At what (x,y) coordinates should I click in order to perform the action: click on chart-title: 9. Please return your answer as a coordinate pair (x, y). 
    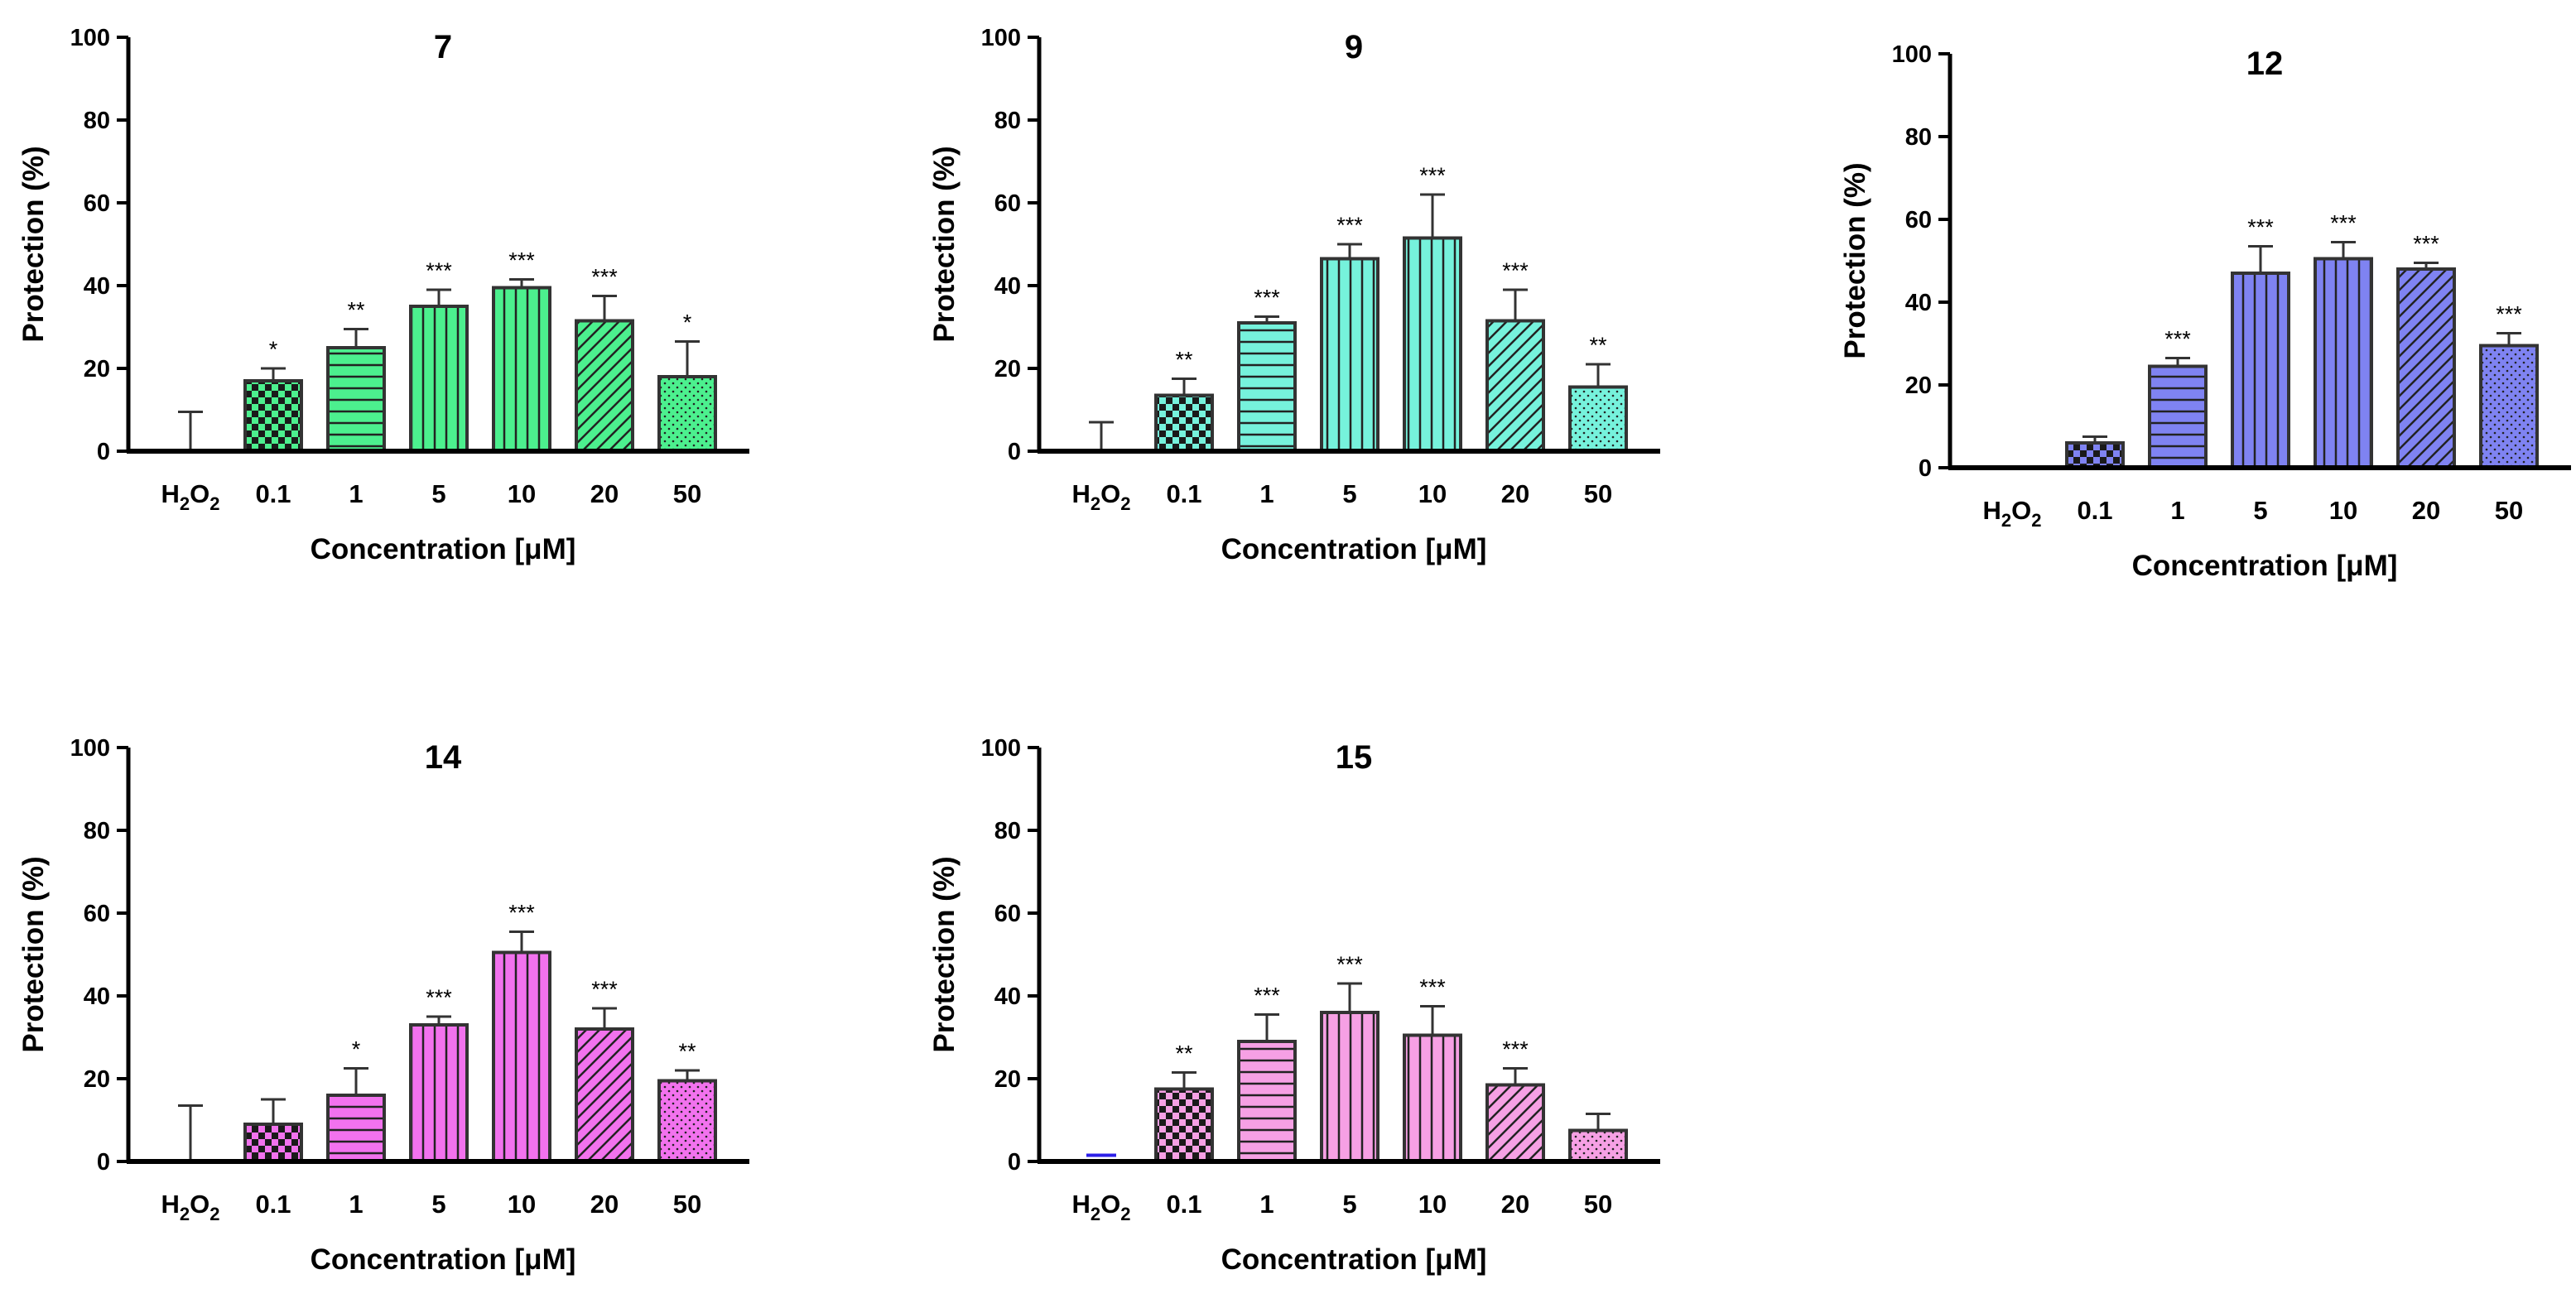
    Looking at the image, I should click on (1354, 47).